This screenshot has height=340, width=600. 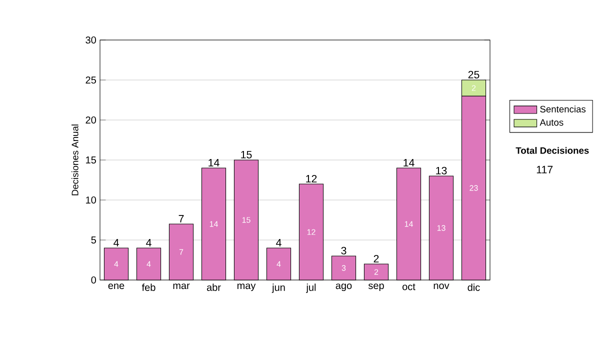 What do you see at coordinates (149, 287) in the screenshot?
I see `x-tick-label: feb` at bounding box center [149, 287].